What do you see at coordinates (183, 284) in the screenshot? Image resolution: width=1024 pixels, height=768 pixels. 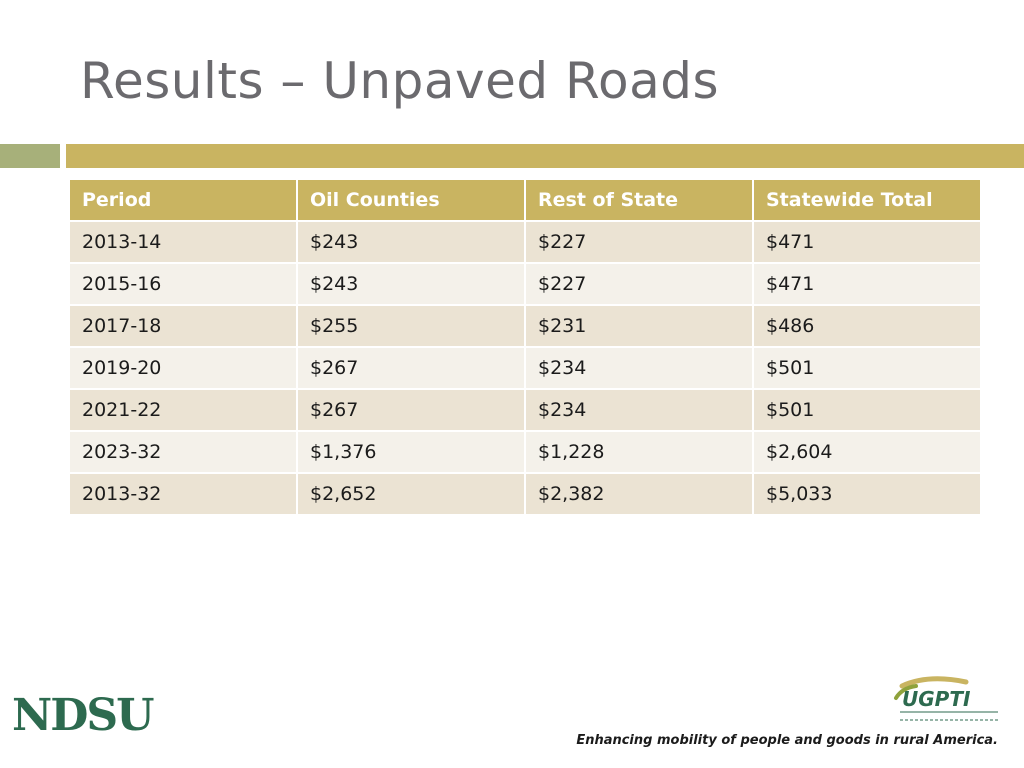 I see `cell-period: 2015-16` at bounding box center [183, 284].